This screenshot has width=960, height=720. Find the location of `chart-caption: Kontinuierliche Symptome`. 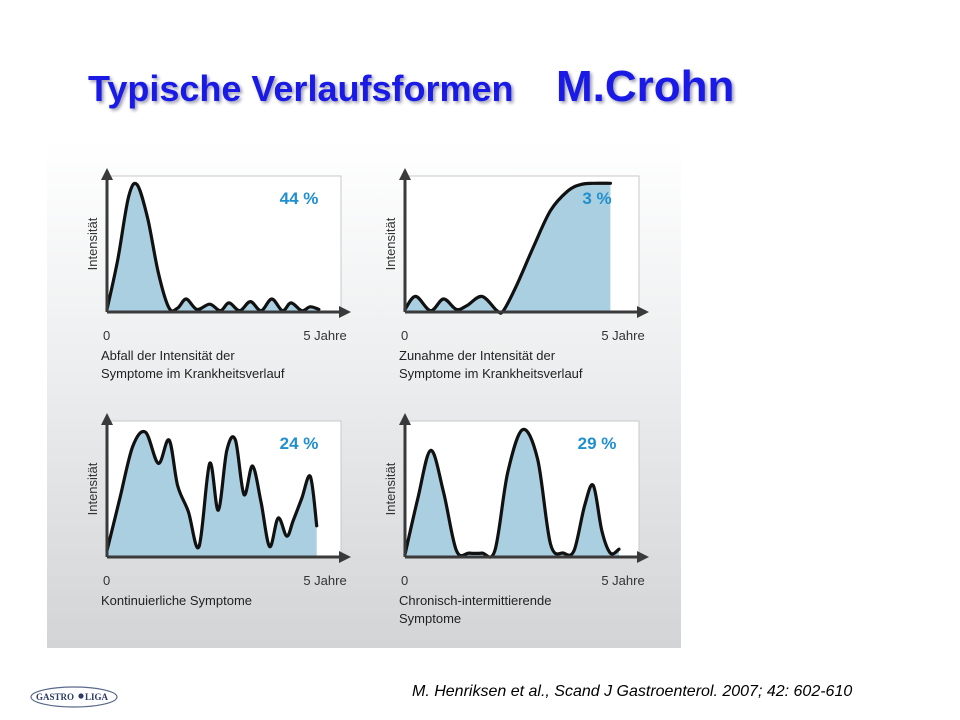

chart-caption: Kontinuierliche Symptome is located at coordinates (176, 600).